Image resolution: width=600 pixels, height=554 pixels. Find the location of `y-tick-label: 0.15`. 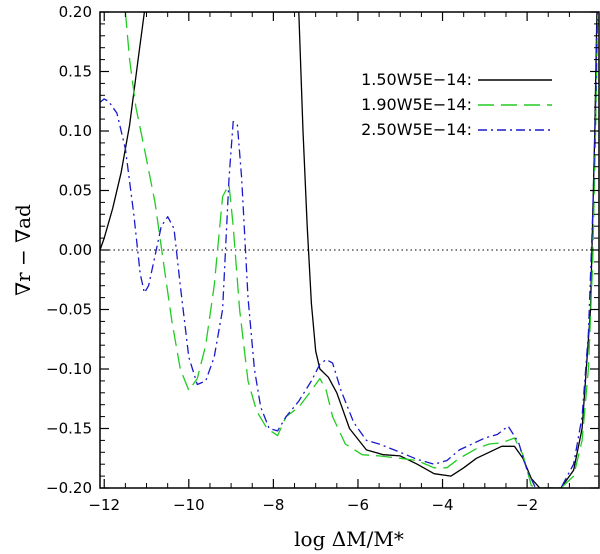

y-tick-label: 0.15 is located at coordinates (75, 72).